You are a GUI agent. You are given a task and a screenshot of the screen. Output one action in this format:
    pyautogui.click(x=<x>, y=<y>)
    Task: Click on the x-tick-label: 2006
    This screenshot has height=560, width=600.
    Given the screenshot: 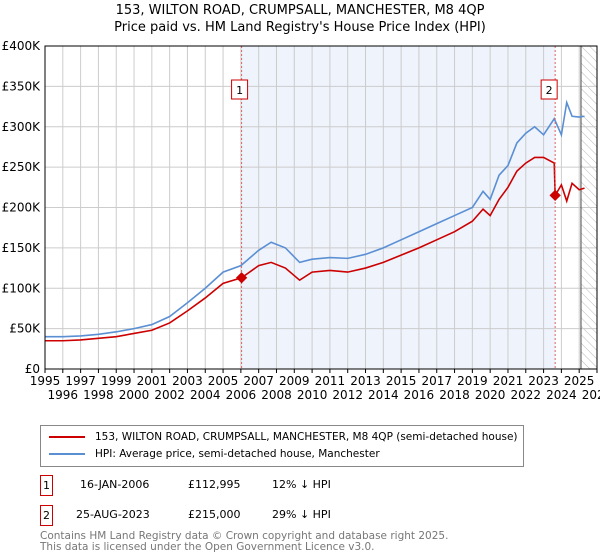 What is the action you would take?
    pyautogui.click(x=241, y=395)
    